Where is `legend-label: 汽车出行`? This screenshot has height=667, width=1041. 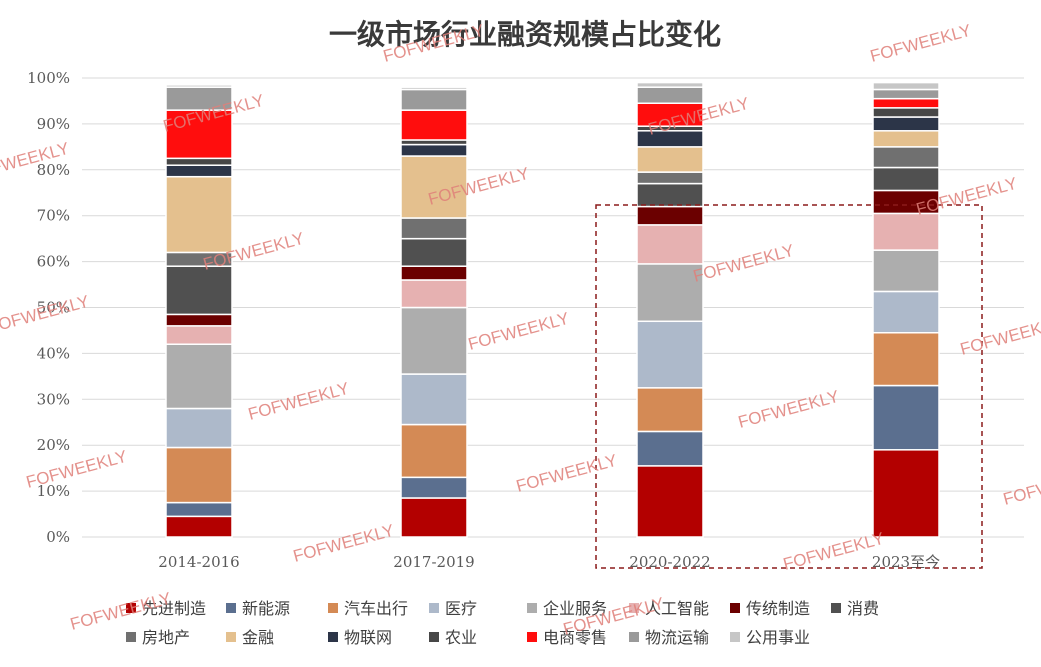 legend-label: 汽车出行 is located at coordinates (376, 608).